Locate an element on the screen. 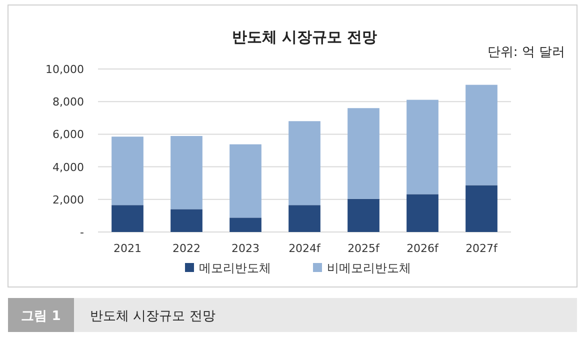 This screenshot has height=345, width=585. x-tick-label: 2027f is located at coordinates (482, 248).